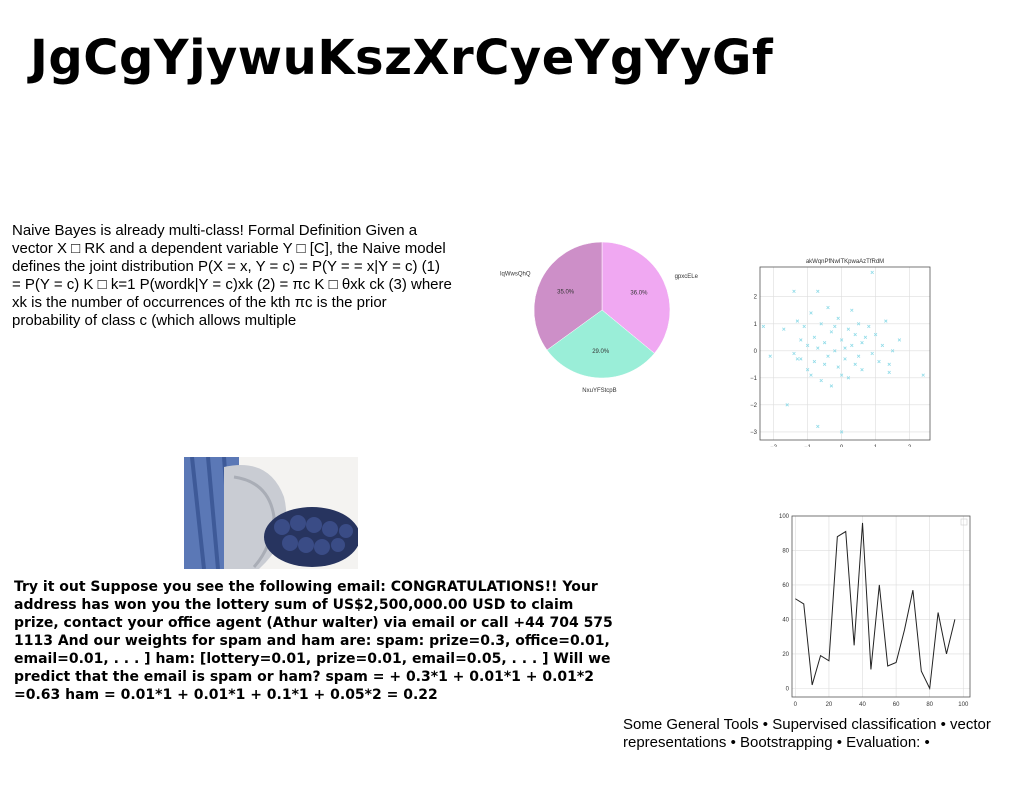 This screenshot has width=1024, height=788. Describe the element at coordinates (784, 517) in the screenshot. I see `y-tick-label: 100` at that location.